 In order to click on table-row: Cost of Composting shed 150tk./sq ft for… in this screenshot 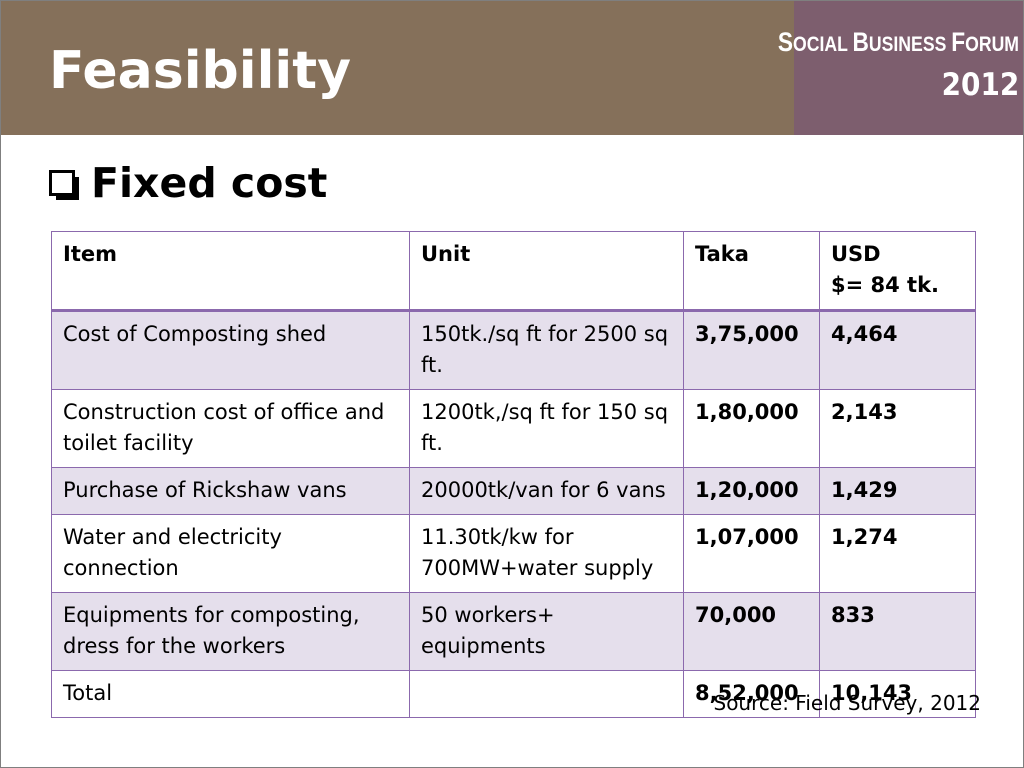, I will do `click(513, 350)`.